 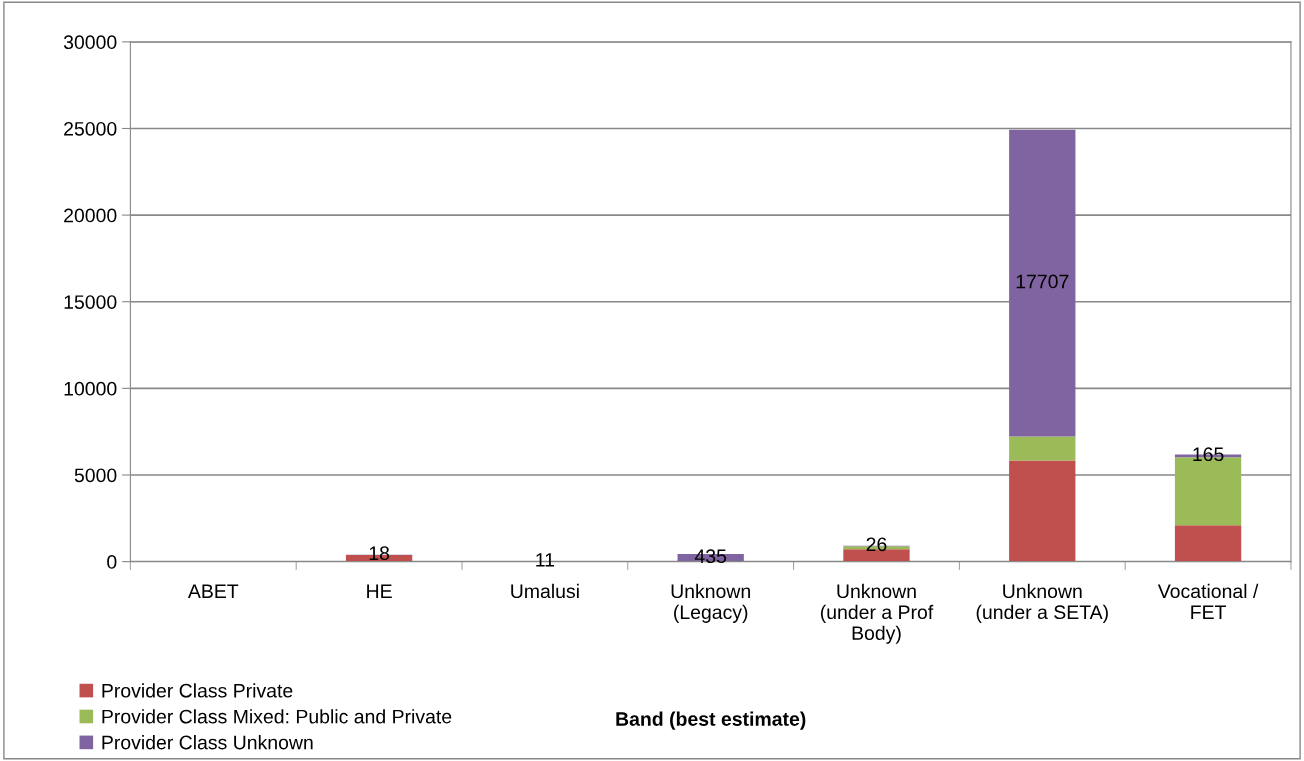 I want to click on y-tick-label: 0, so click(x=112, y=562).